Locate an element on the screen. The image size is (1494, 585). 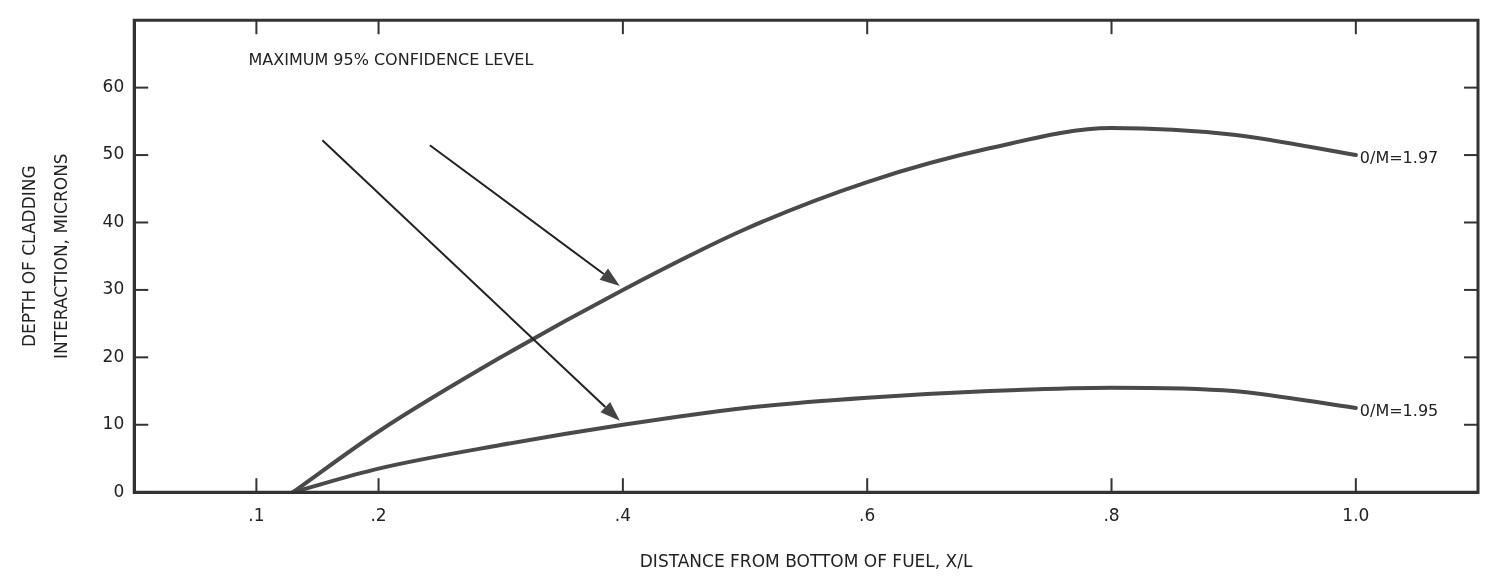
y-tick-label: 0 is located at coordinates (119, 490).